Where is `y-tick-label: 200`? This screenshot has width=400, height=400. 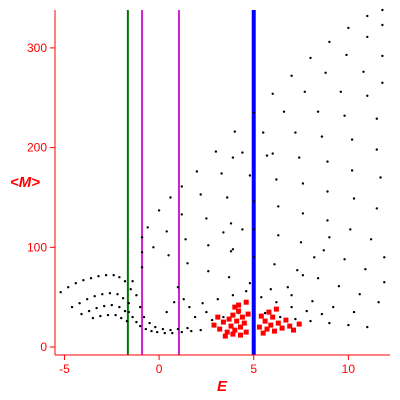
y-tick-label: 200 is located at coordinates (37, 148).